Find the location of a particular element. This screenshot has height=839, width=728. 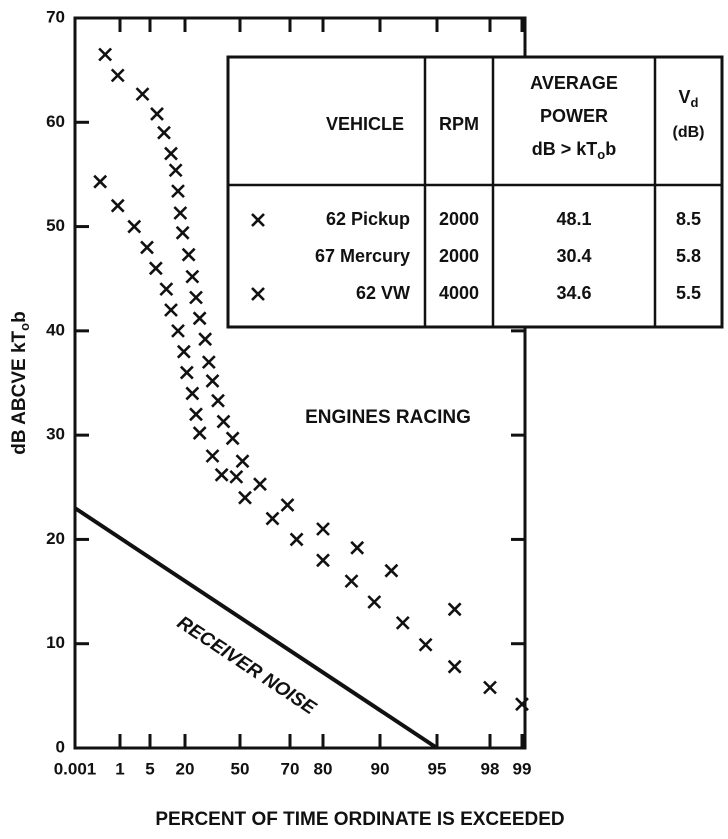

y-tick-label: 0 is located at coordinates (60, 746).